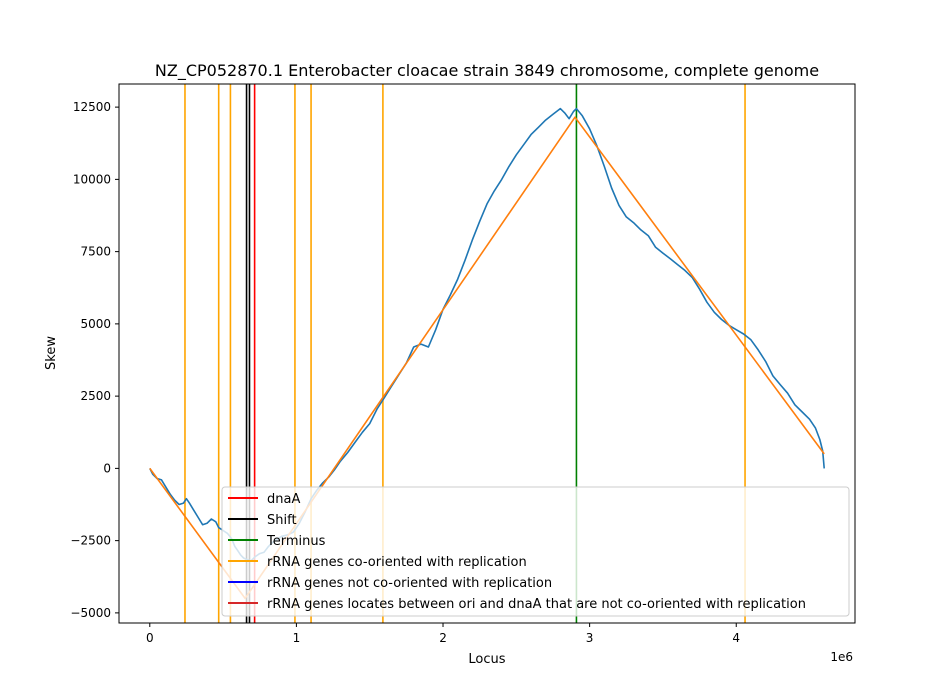 Image resolution: width=950 pixels, height=700 pixels. I want to click on y-tick-label: 7500, so click(95, 252).